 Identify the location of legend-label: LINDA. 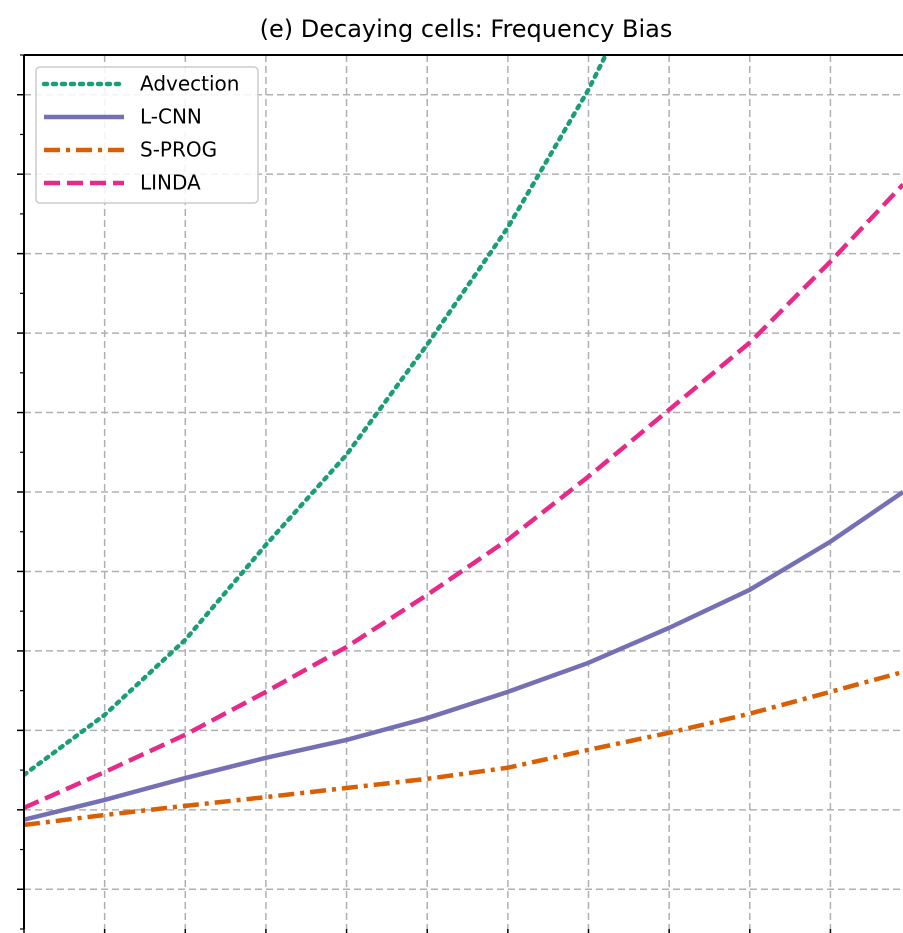
(170, 183).